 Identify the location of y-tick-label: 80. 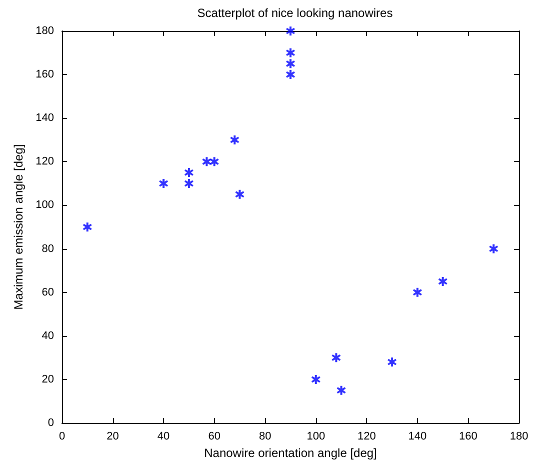
(48, 248).